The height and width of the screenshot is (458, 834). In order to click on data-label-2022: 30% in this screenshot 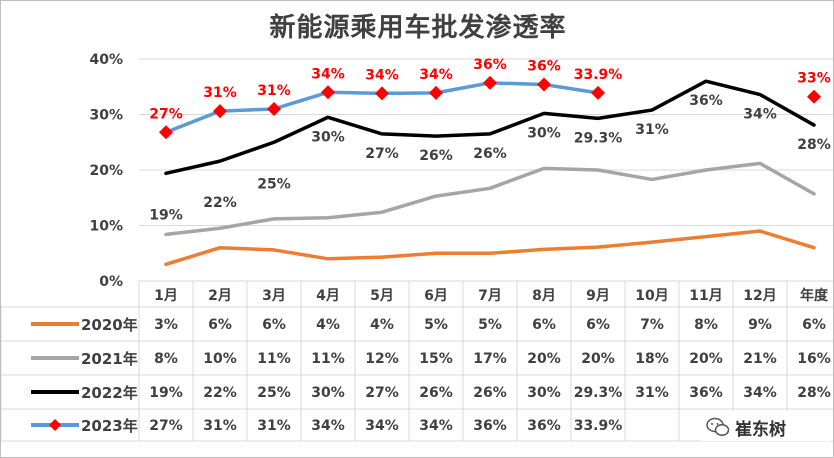, I will do `click(544, 133)`.